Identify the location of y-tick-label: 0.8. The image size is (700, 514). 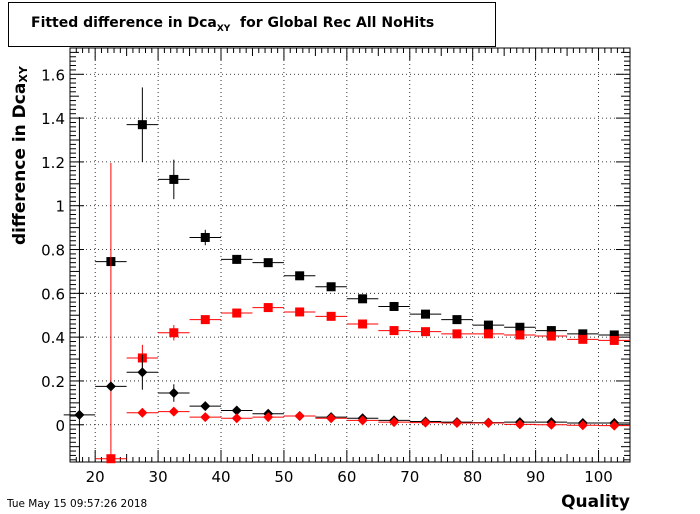
(53, 251).